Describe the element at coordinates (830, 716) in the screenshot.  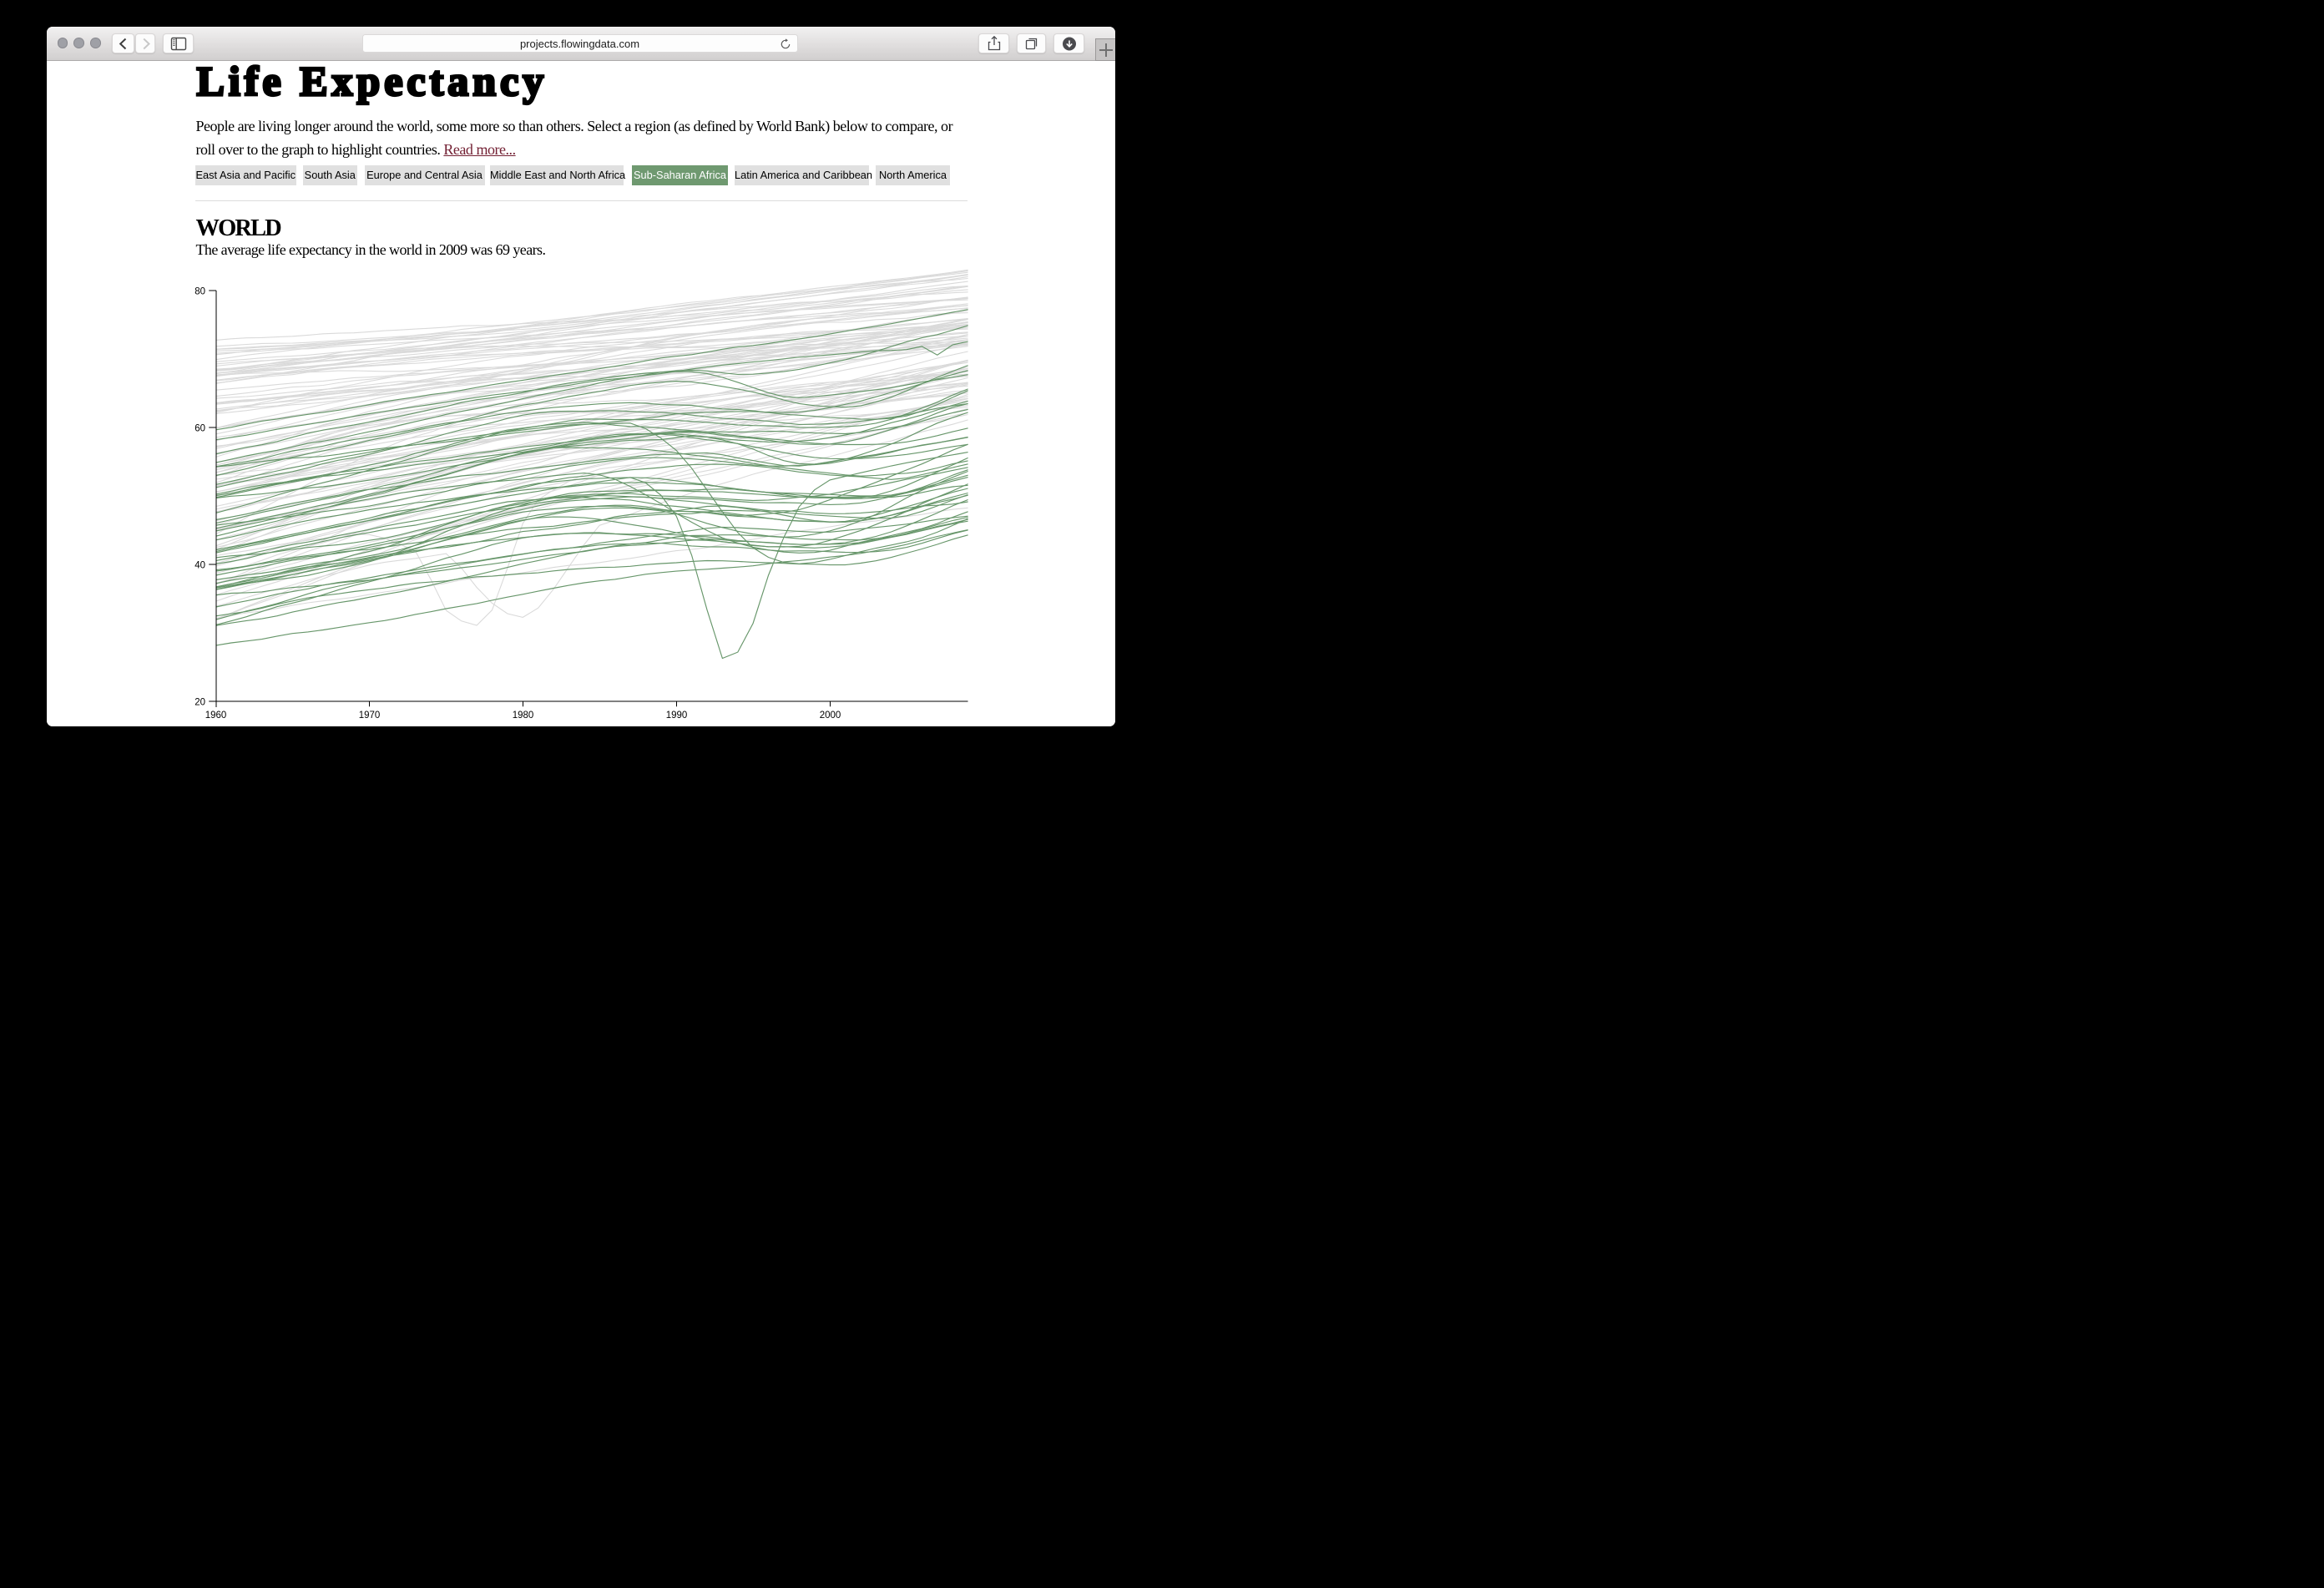
I see `svg-text: 2000` at that location.